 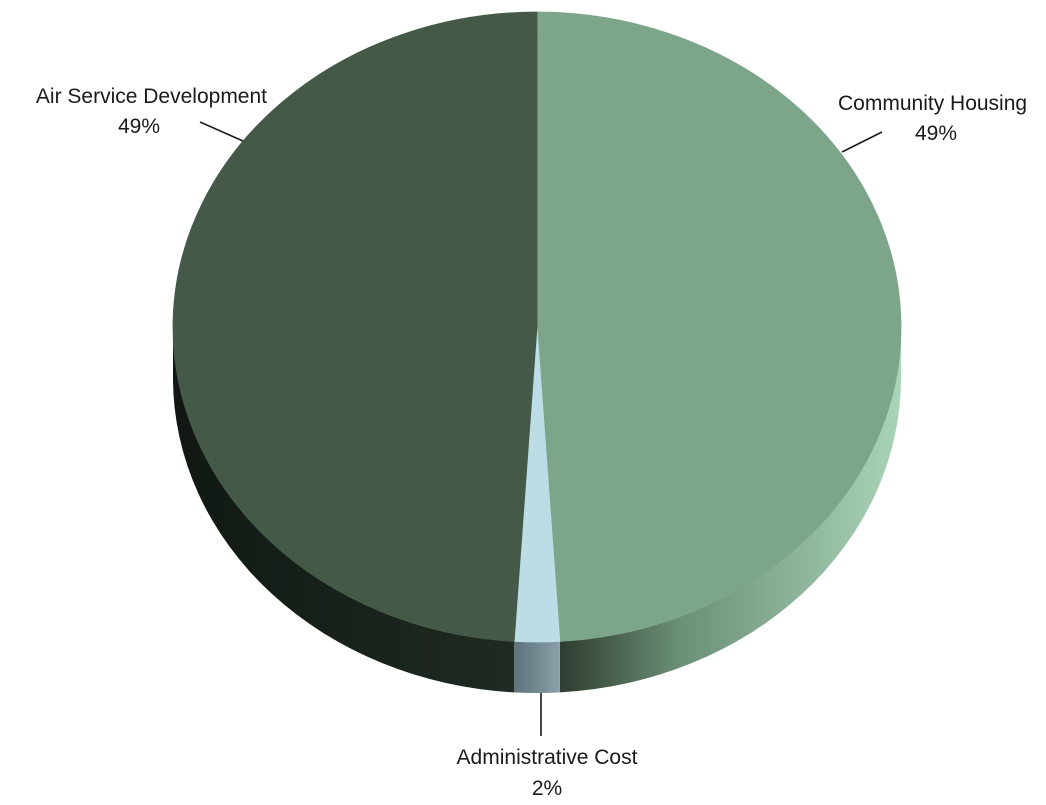 What do you see at coordinates (936, 133) in the screenshot?
I see `slice-value-community-housing: 49%` at bounding box center [936, 133].